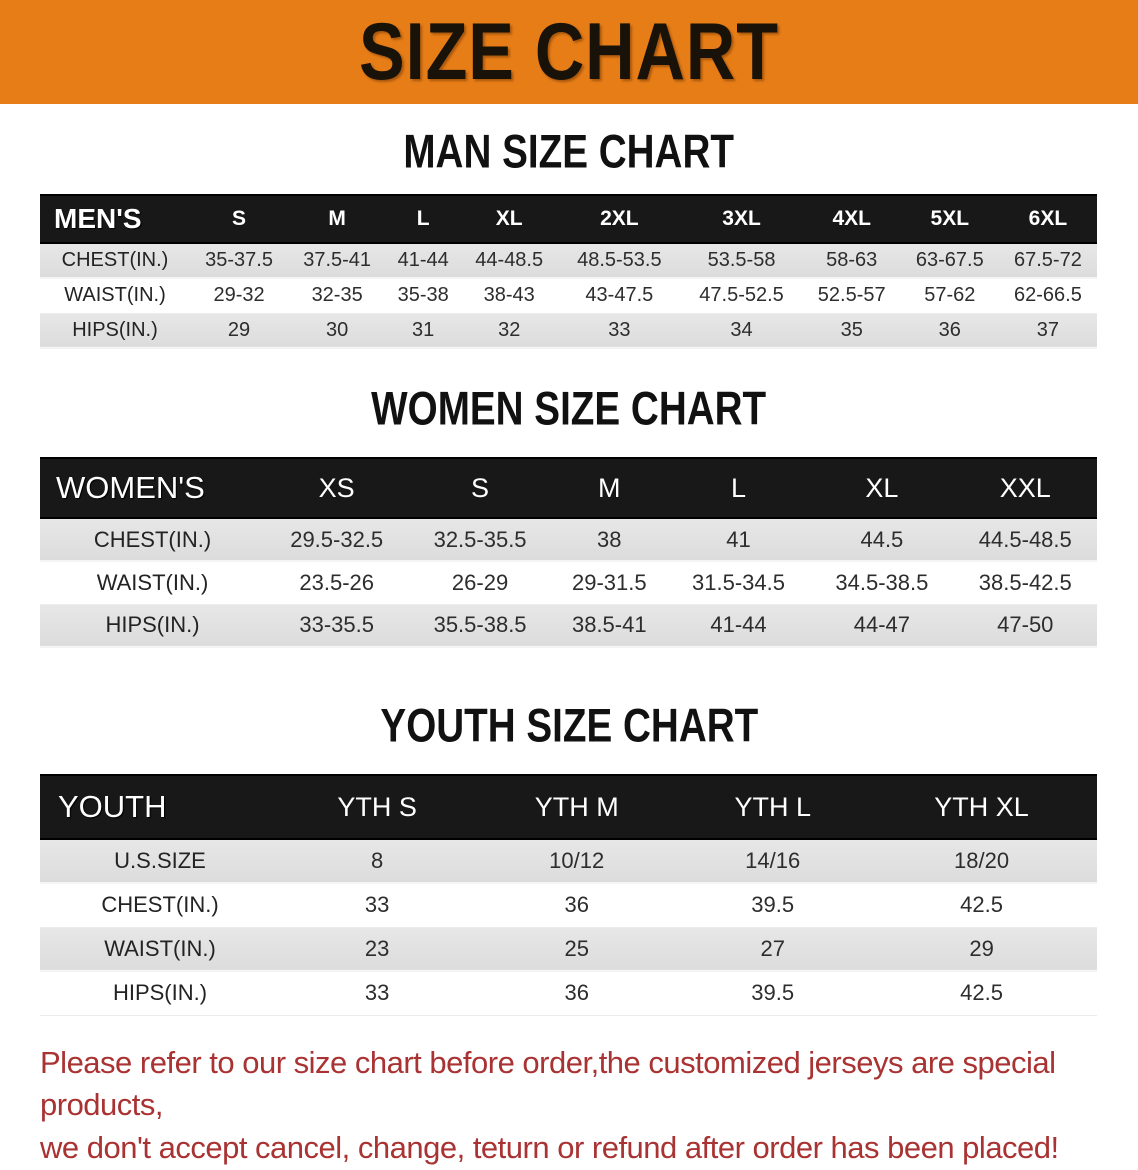 Image resolution: width=1138 pixels, height=1170 pixels. Describe the element at coordinates (773, 993) in the screenshot. I see `youth-hips-value: 39.5` at that location.